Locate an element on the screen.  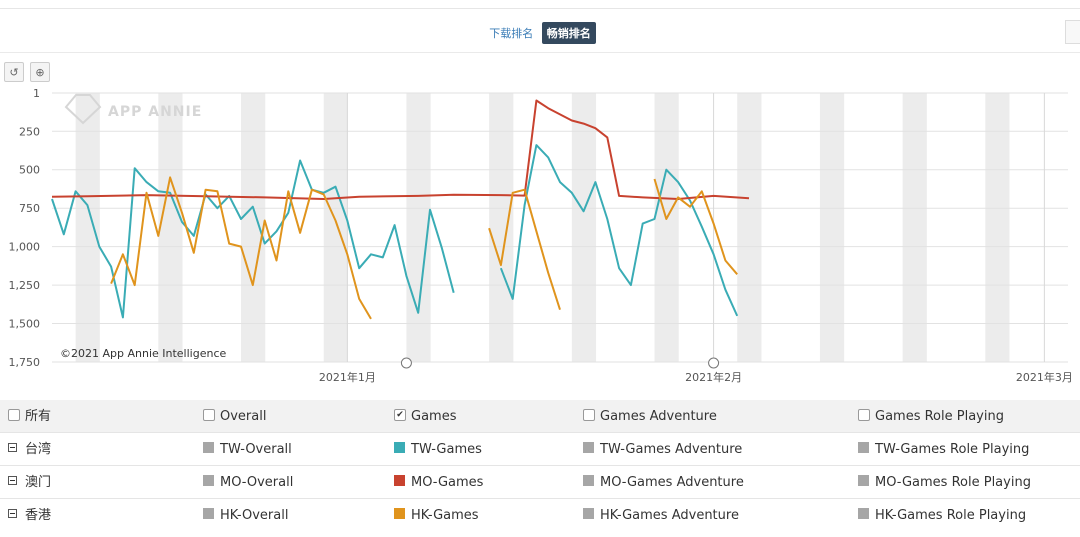
region-toggle: 澳门 is located at coordinates (29, 482).